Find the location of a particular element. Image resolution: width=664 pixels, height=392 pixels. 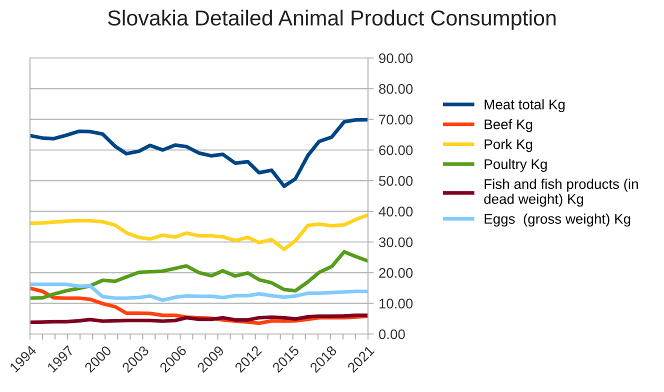

legend-label: Beef Kg is located at coordinates (508, 125).